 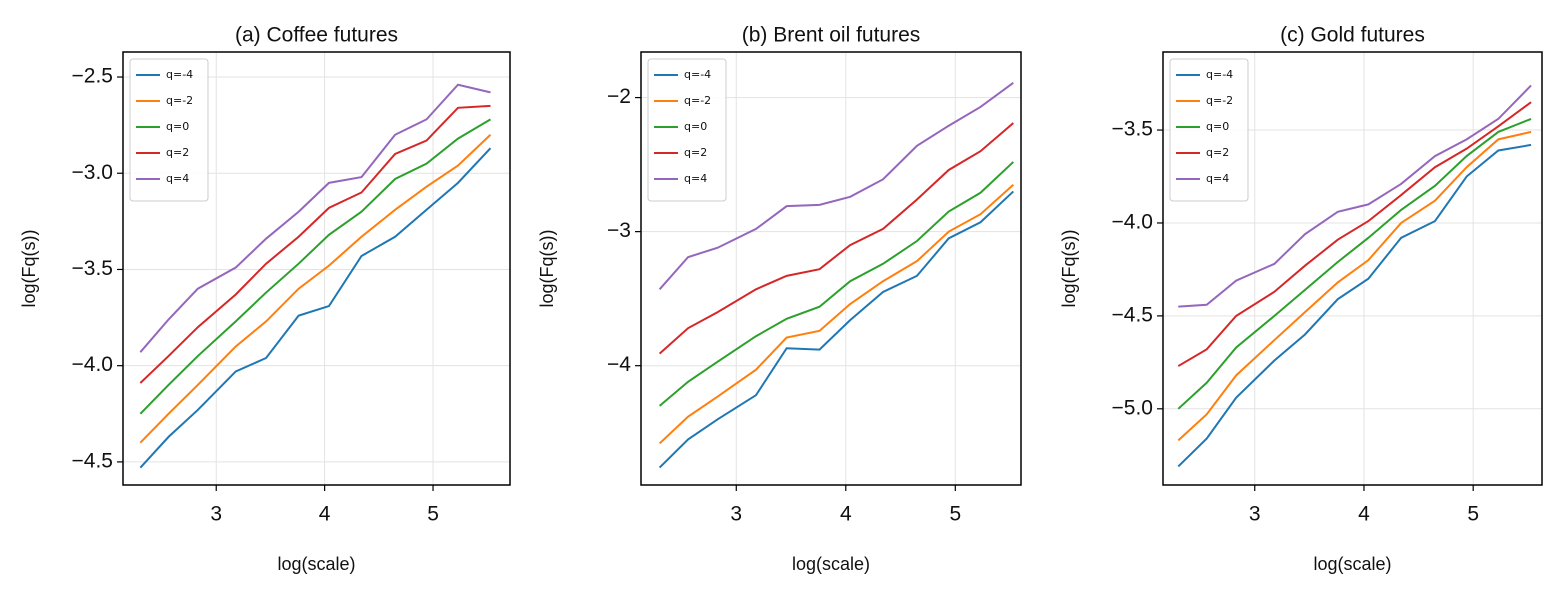 What do you see at coordinates (831, 35) in the screenshot?
I see `panel-title: (b) Brent oil futures` at bounding box center [831, 35].